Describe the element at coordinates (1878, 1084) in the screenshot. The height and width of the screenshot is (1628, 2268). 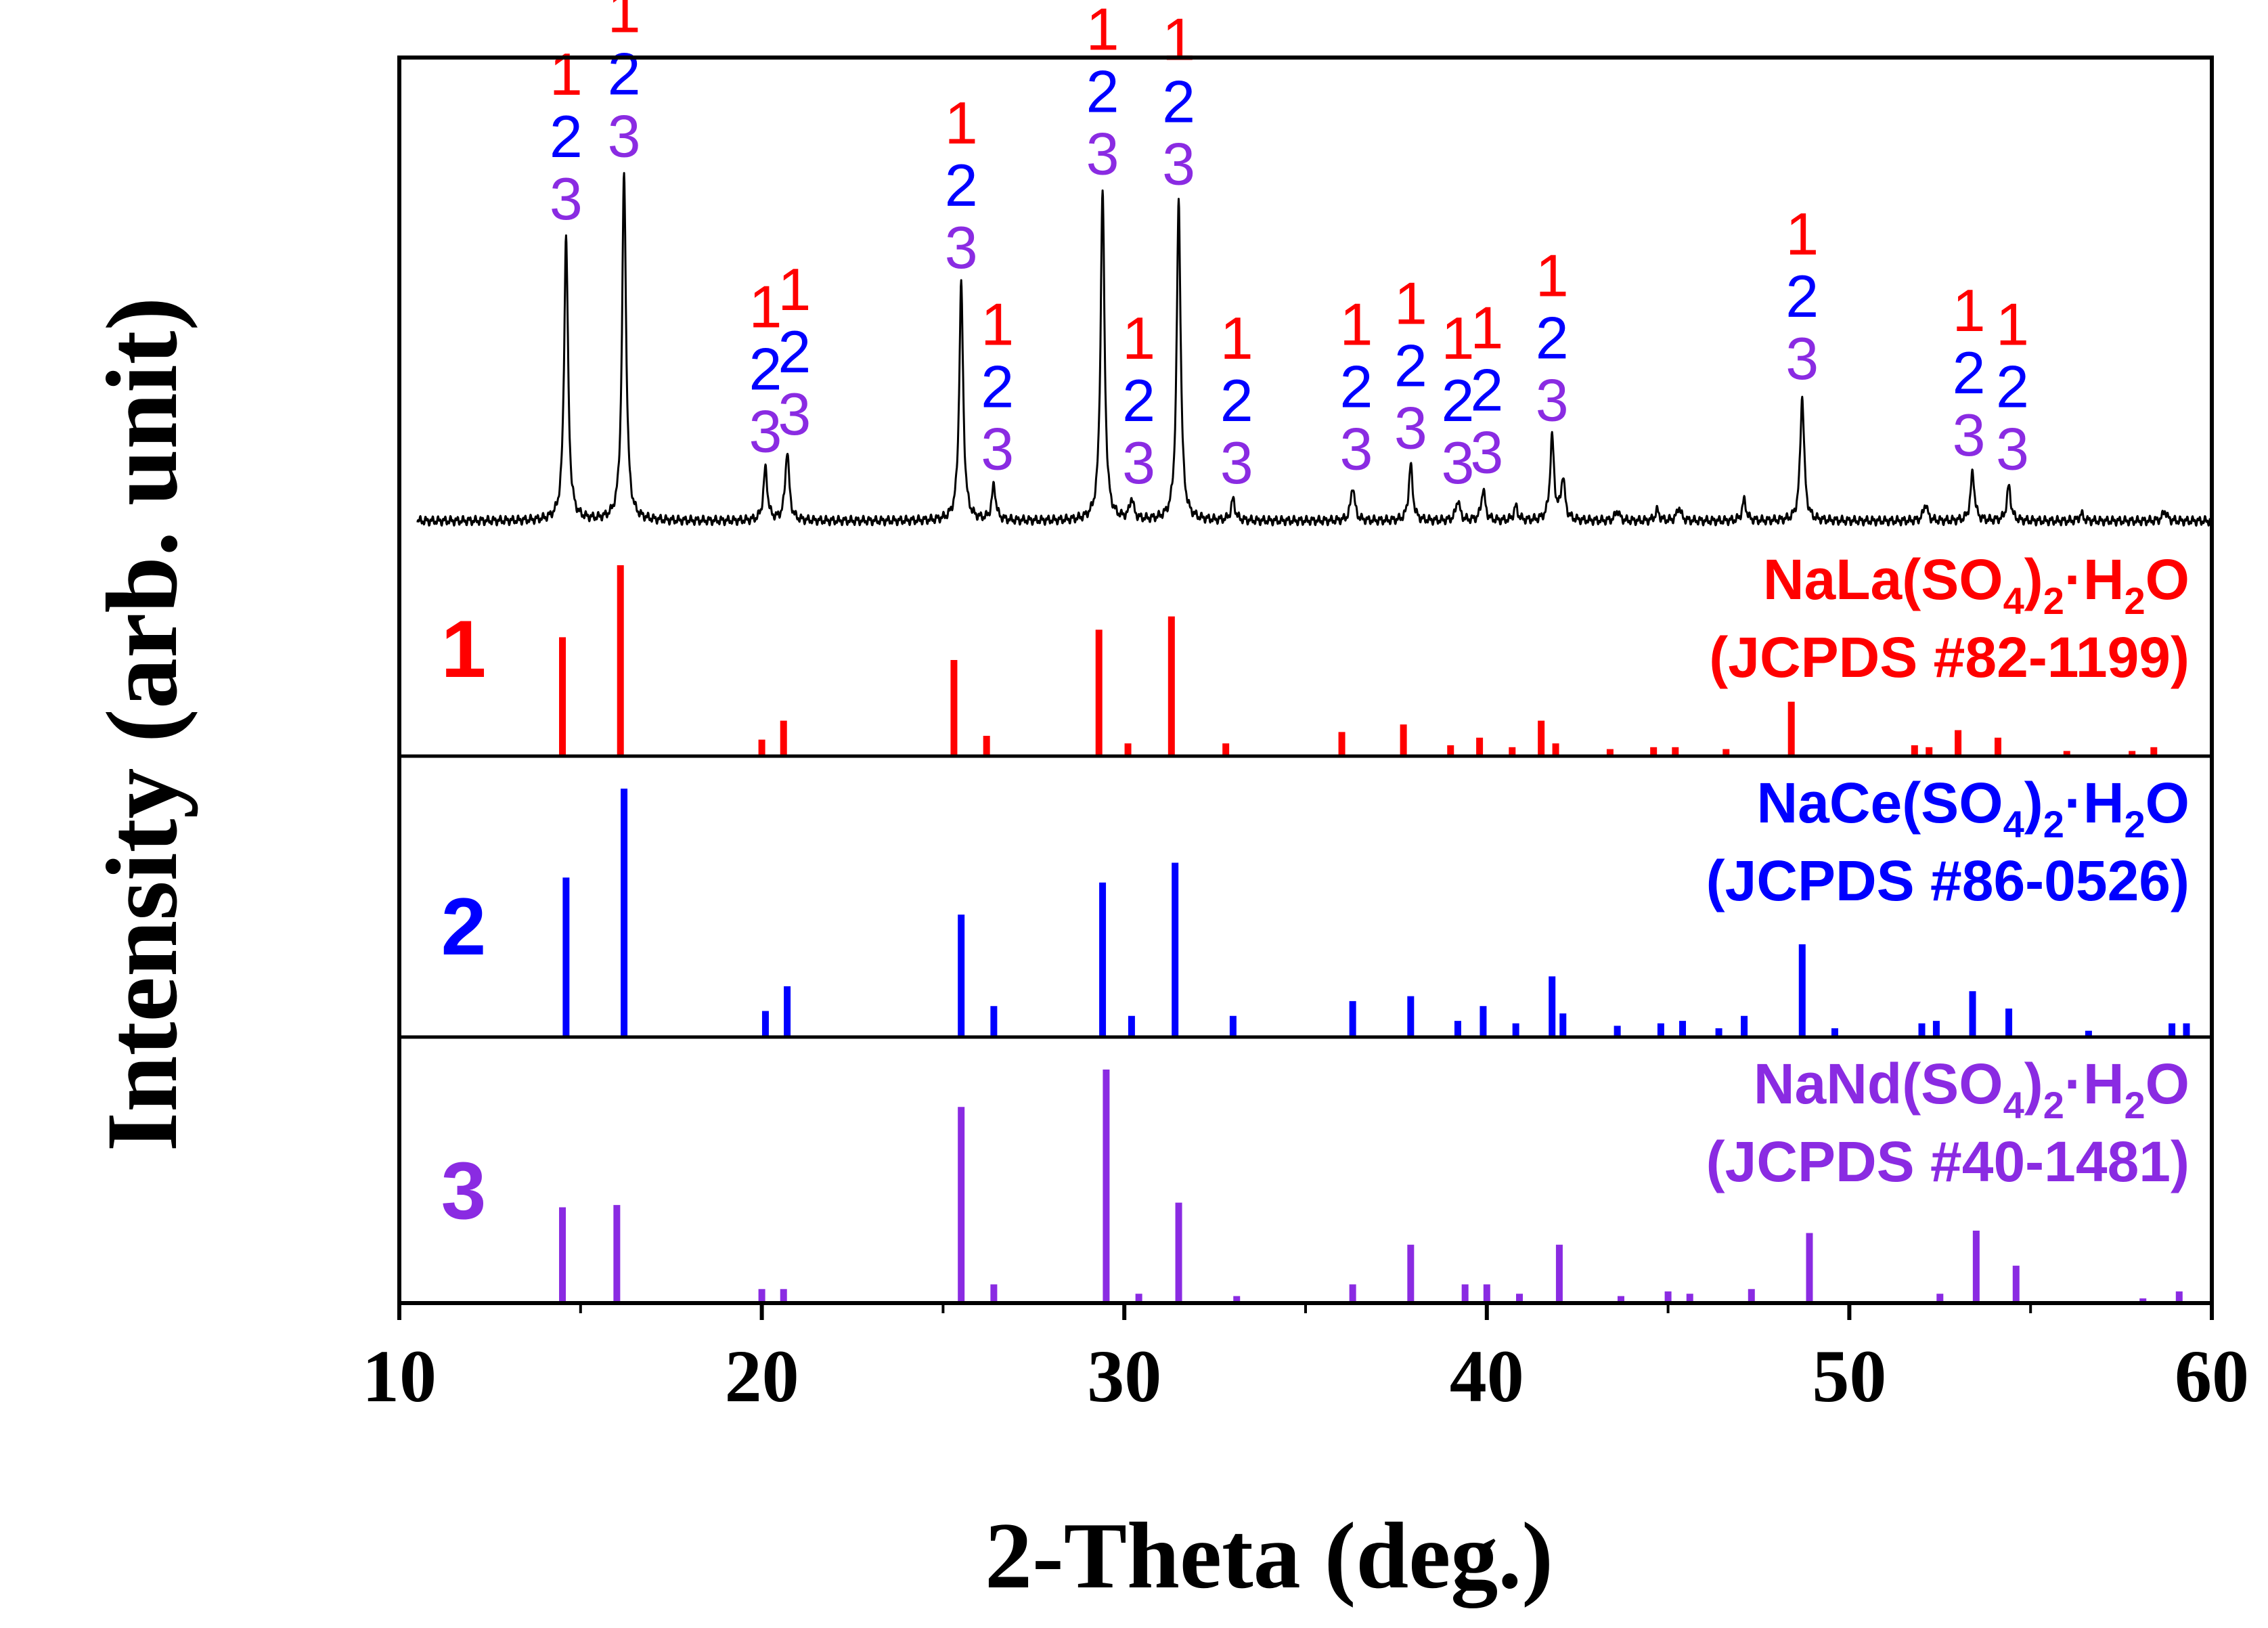
I see `formula-part: NaNd(SO` at that location.